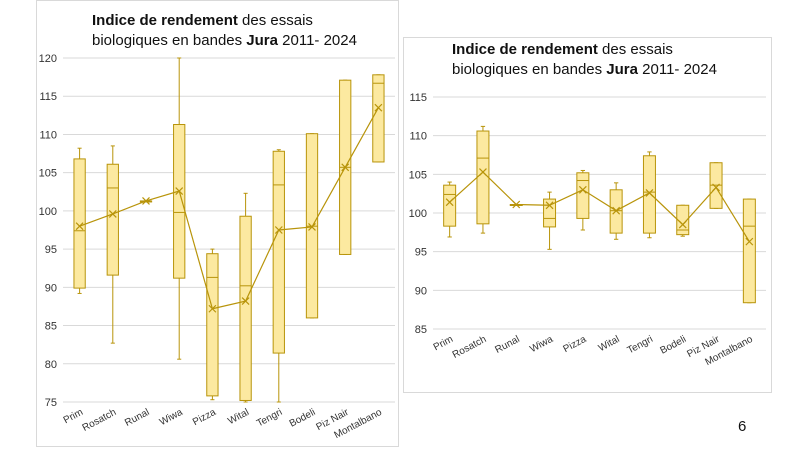 This screenshot has height=450, width=800. What do you see at coordinates (51, 365) in the screenshot?
I see `y-tick-label: 80` at bounding box center [51, 365].